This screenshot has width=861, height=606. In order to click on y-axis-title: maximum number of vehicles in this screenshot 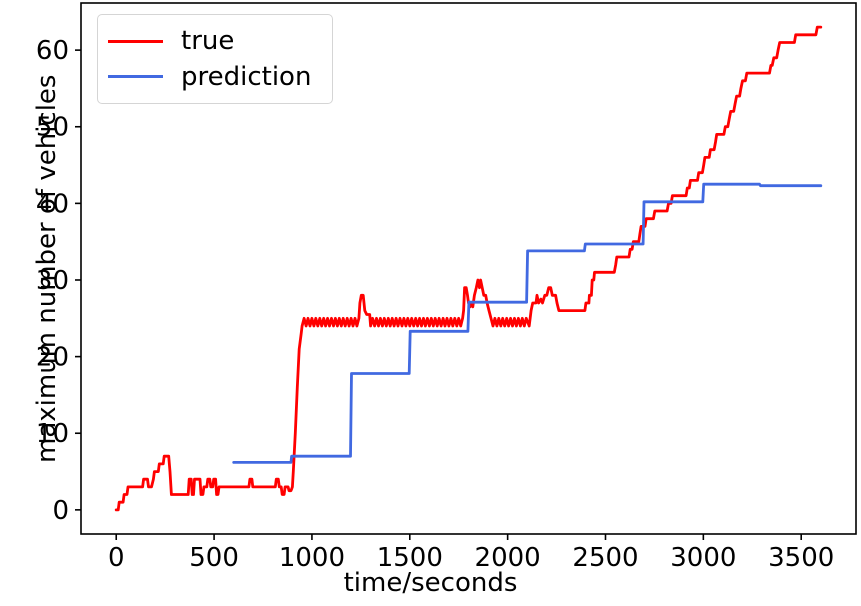, I will do `click(47, 268)`.